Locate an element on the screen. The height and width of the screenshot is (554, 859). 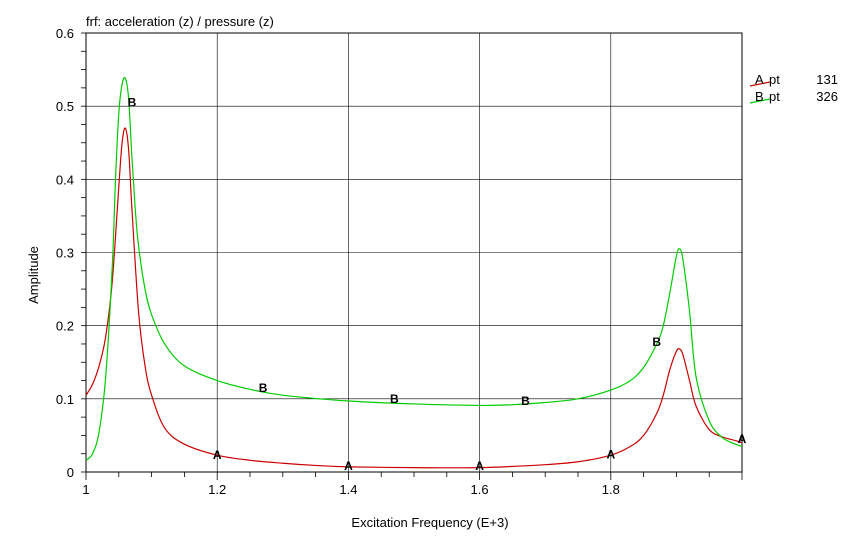
x-tick-label: 1.8 is located at coordinates (611, 489).